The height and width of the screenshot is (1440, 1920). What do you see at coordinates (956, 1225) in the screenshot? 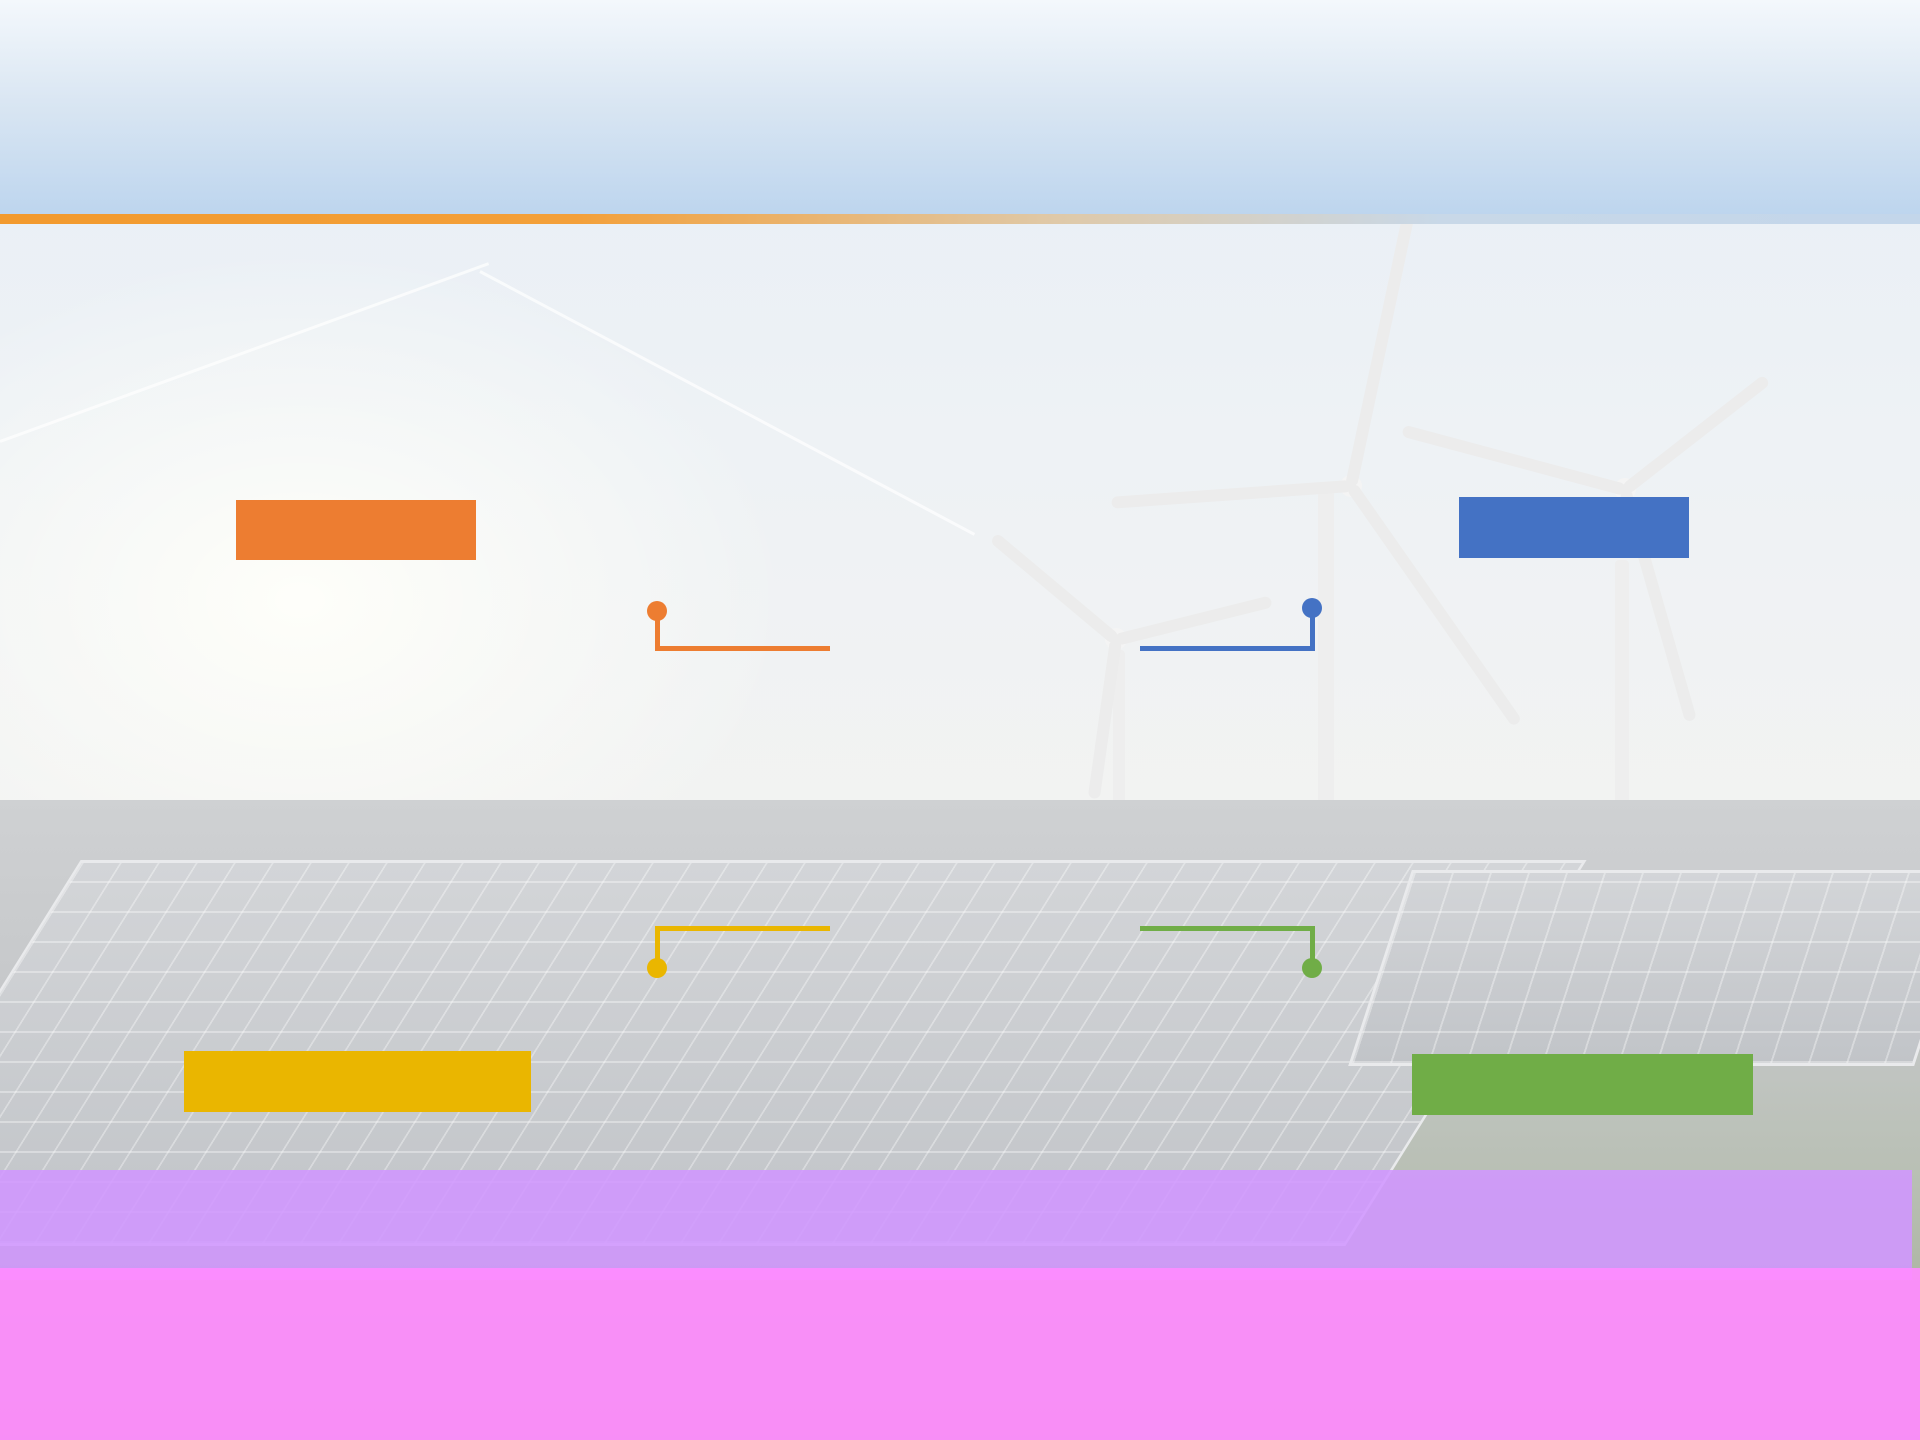
I see `violet-overlay-band` at bounding box center [956, 1225].